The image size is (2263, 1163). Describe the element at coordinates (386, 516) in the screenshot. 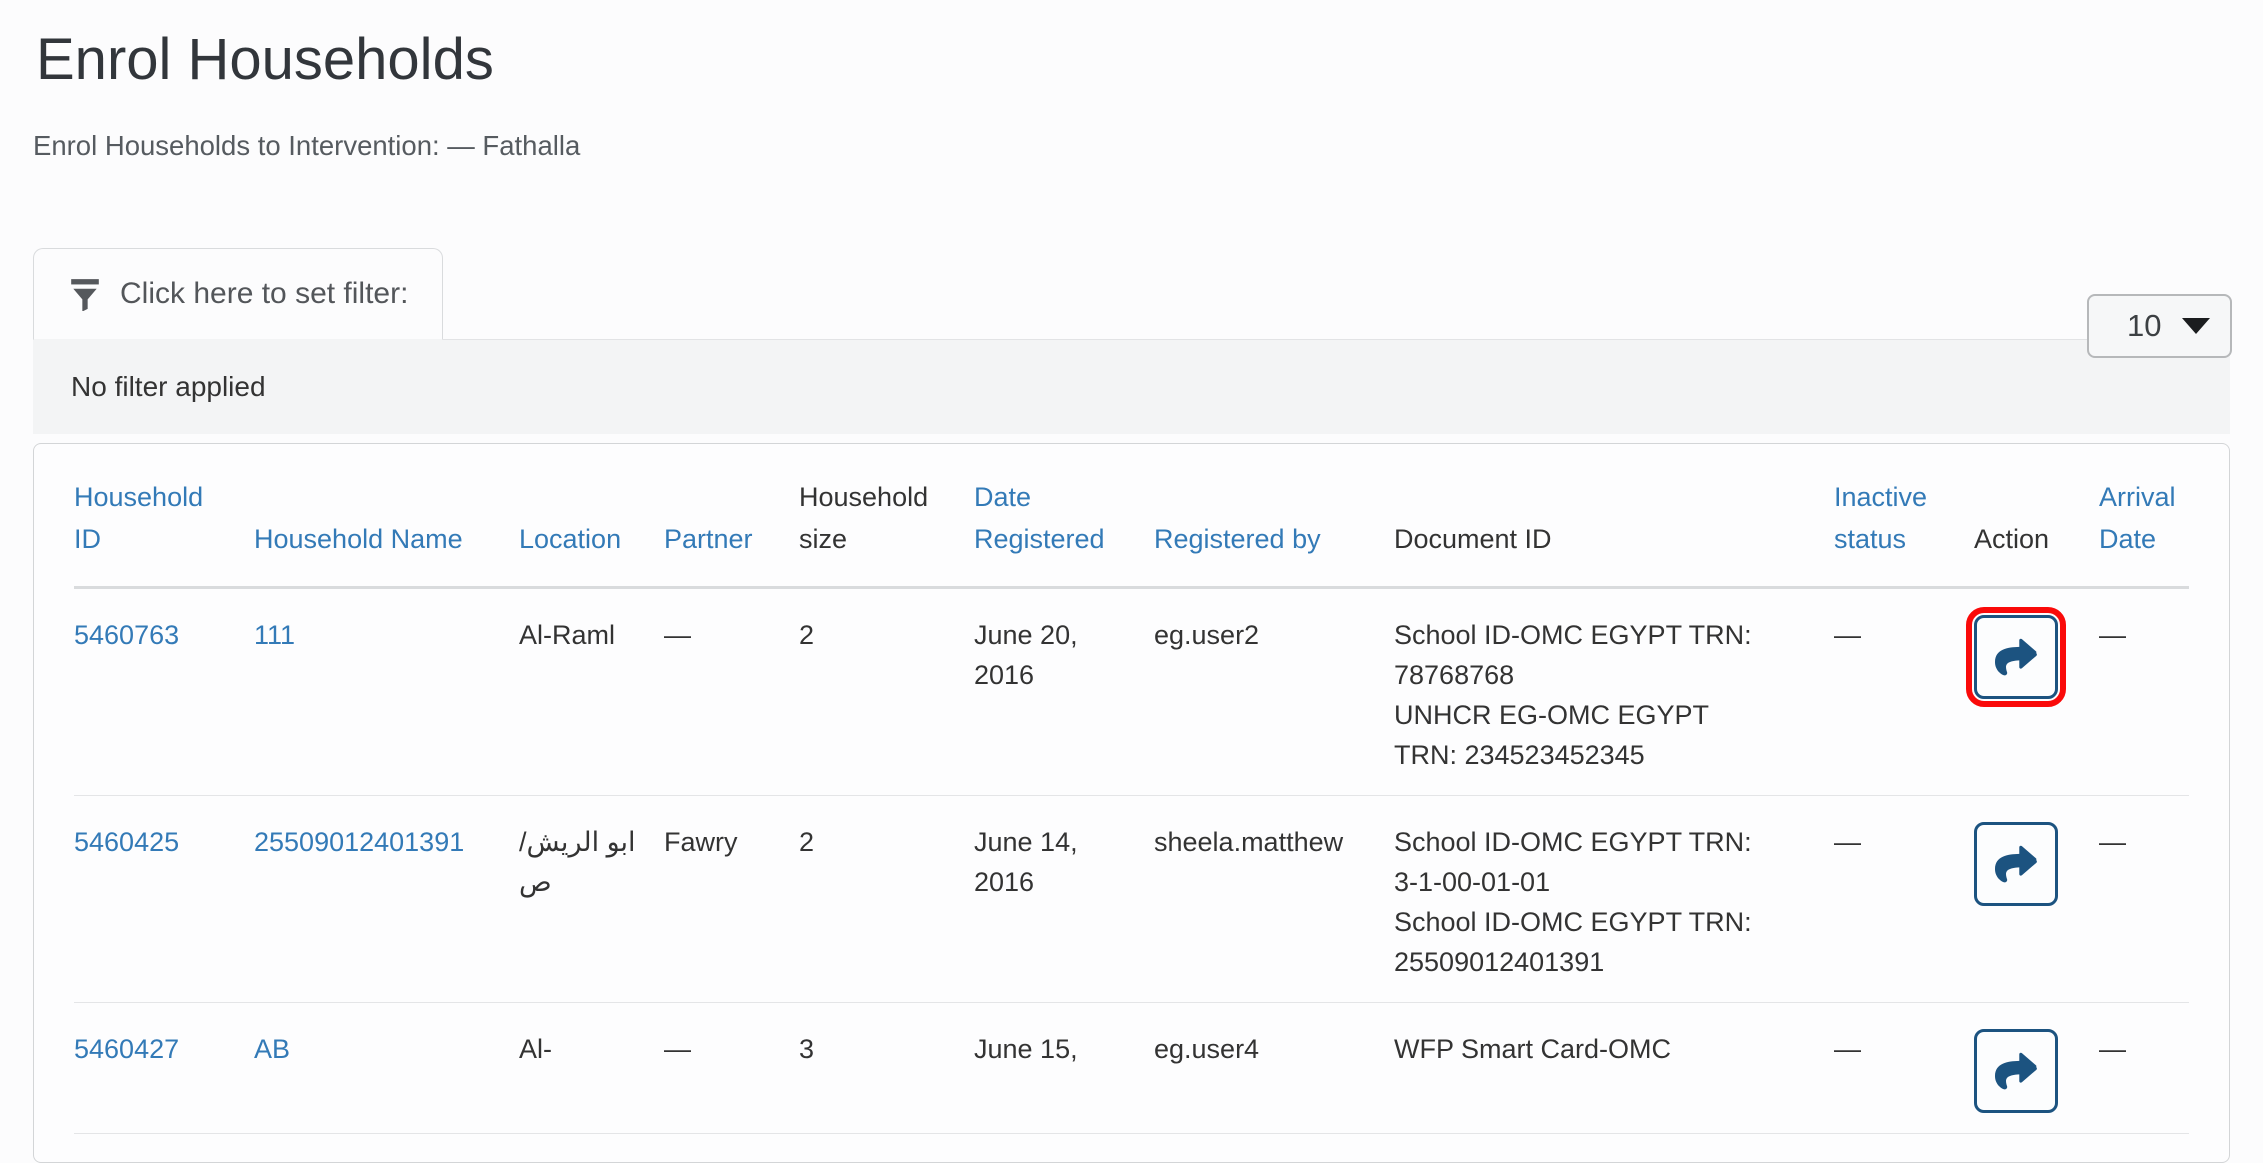

I see `column-header-household-name: Household Name` at that location.